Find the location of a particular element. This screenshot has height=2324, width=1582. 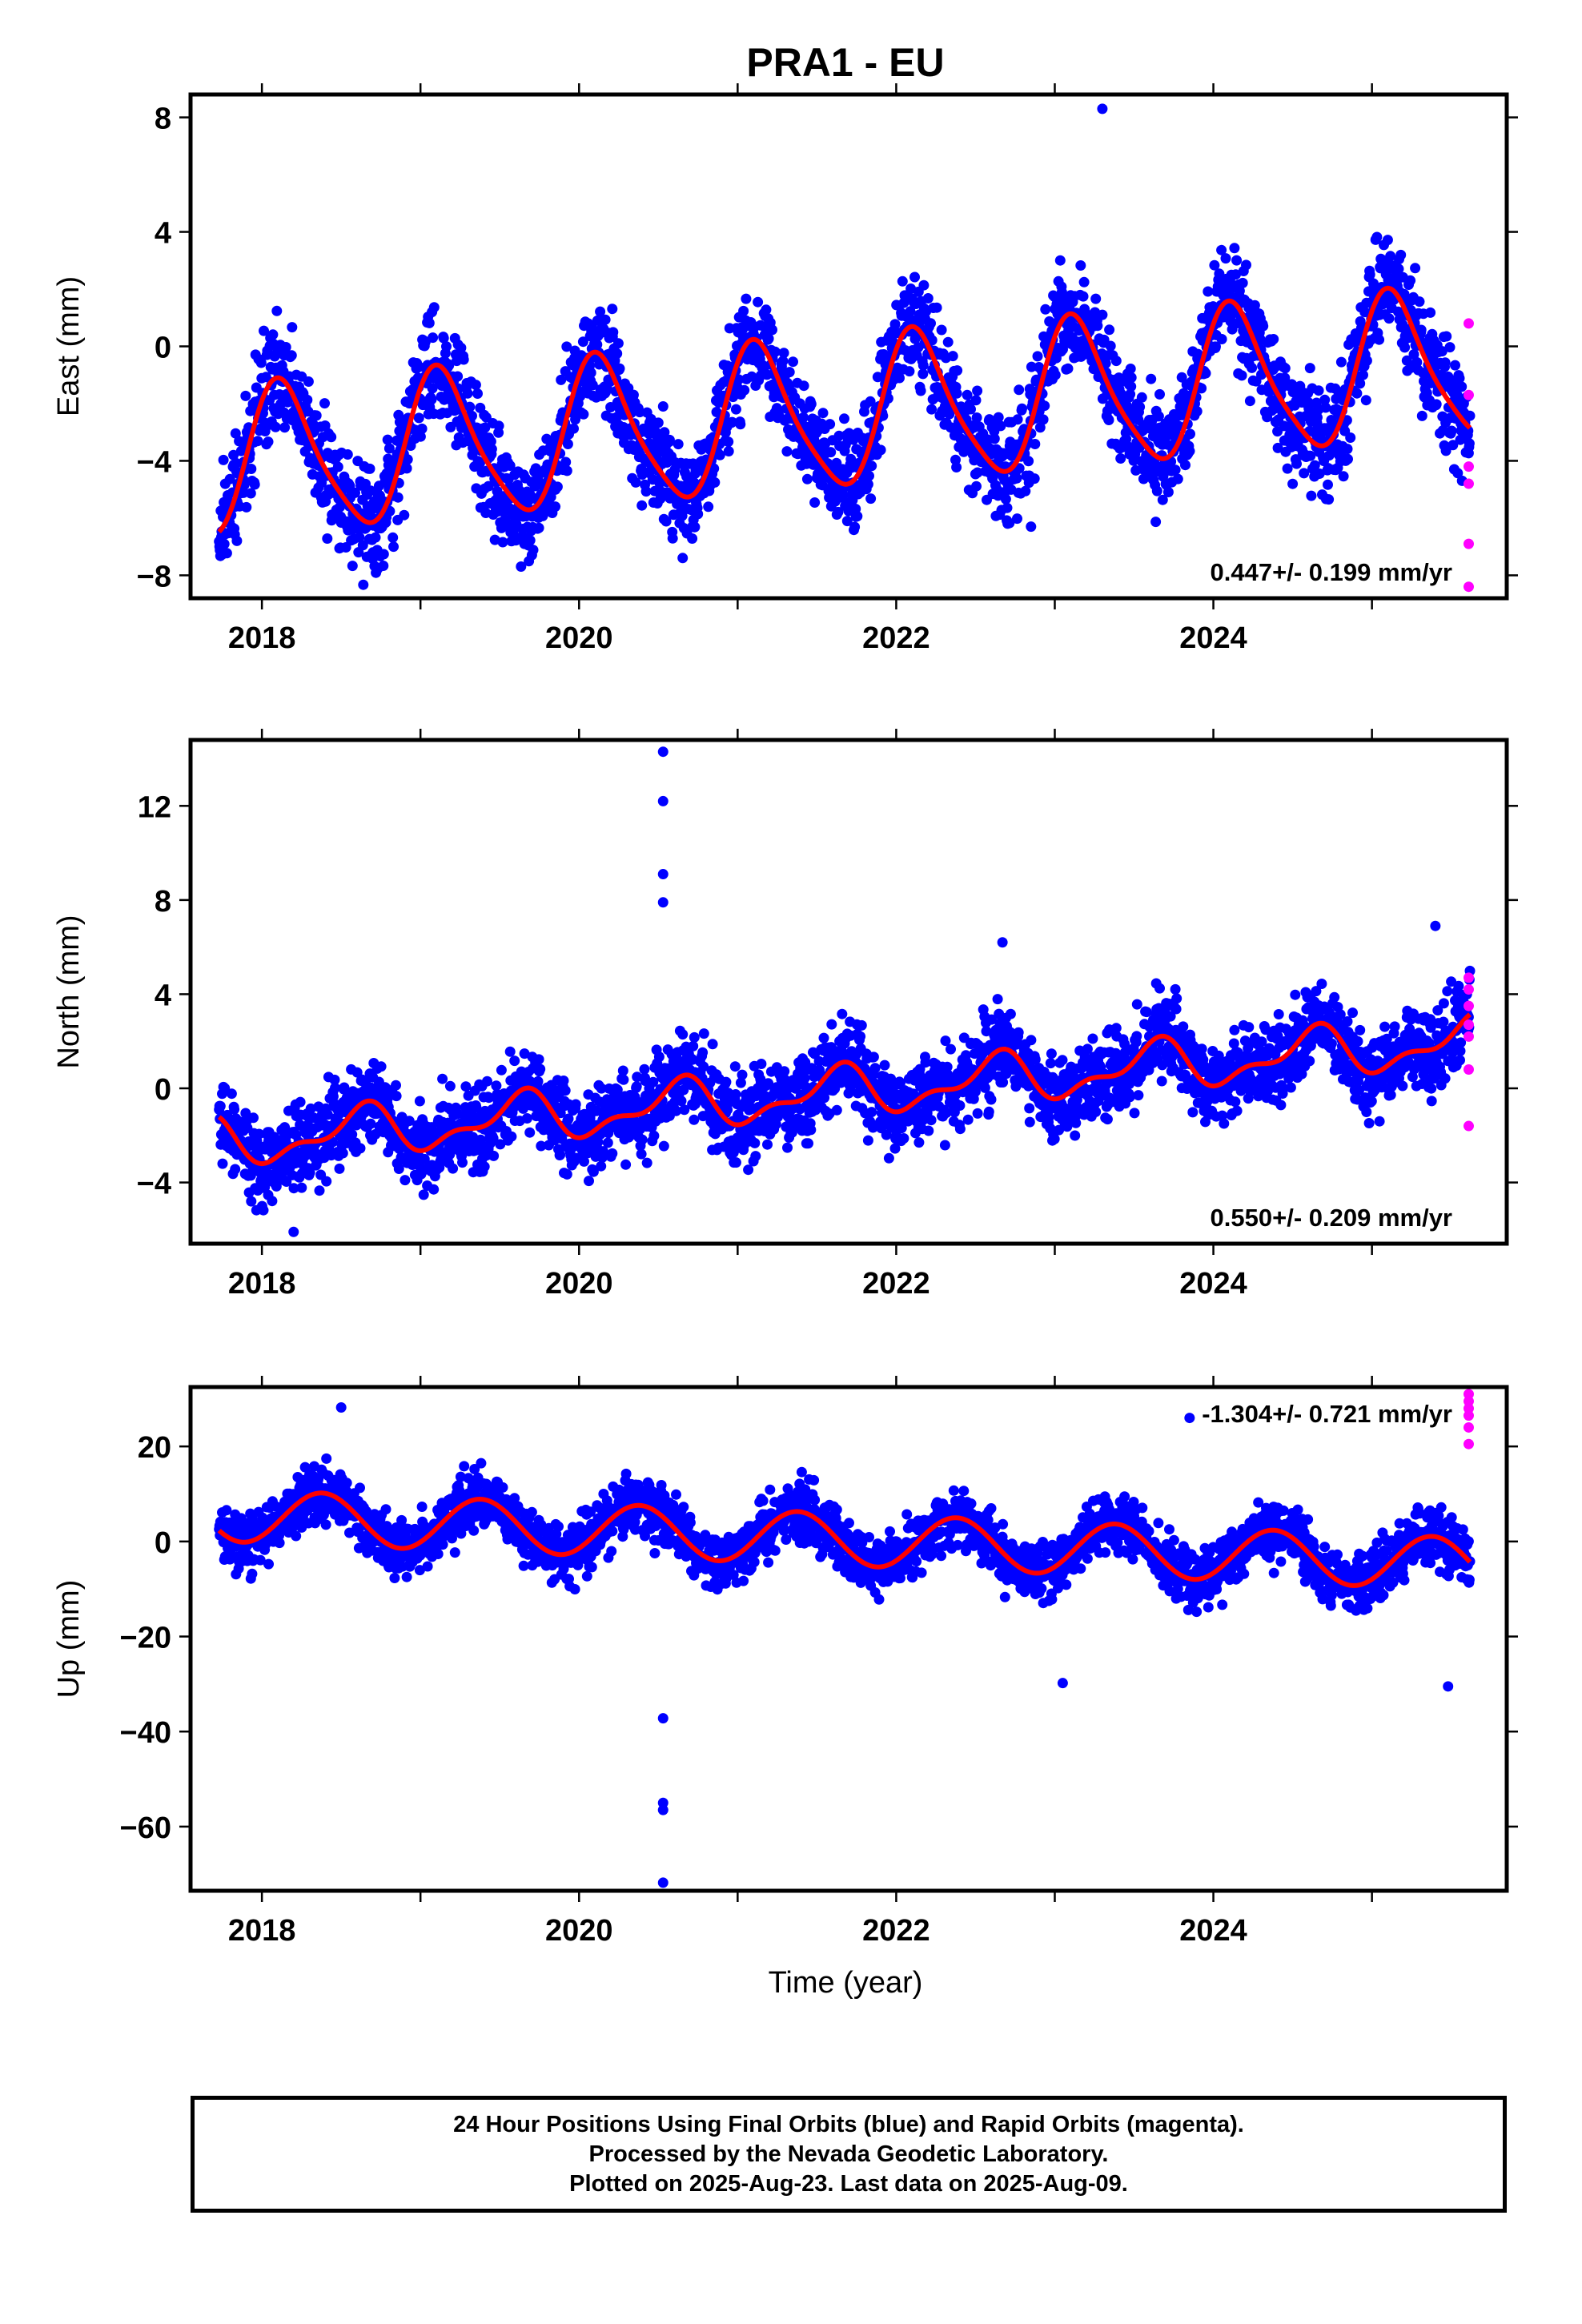

north-ytick-label: 0 is located at coordinates (163, 1090).